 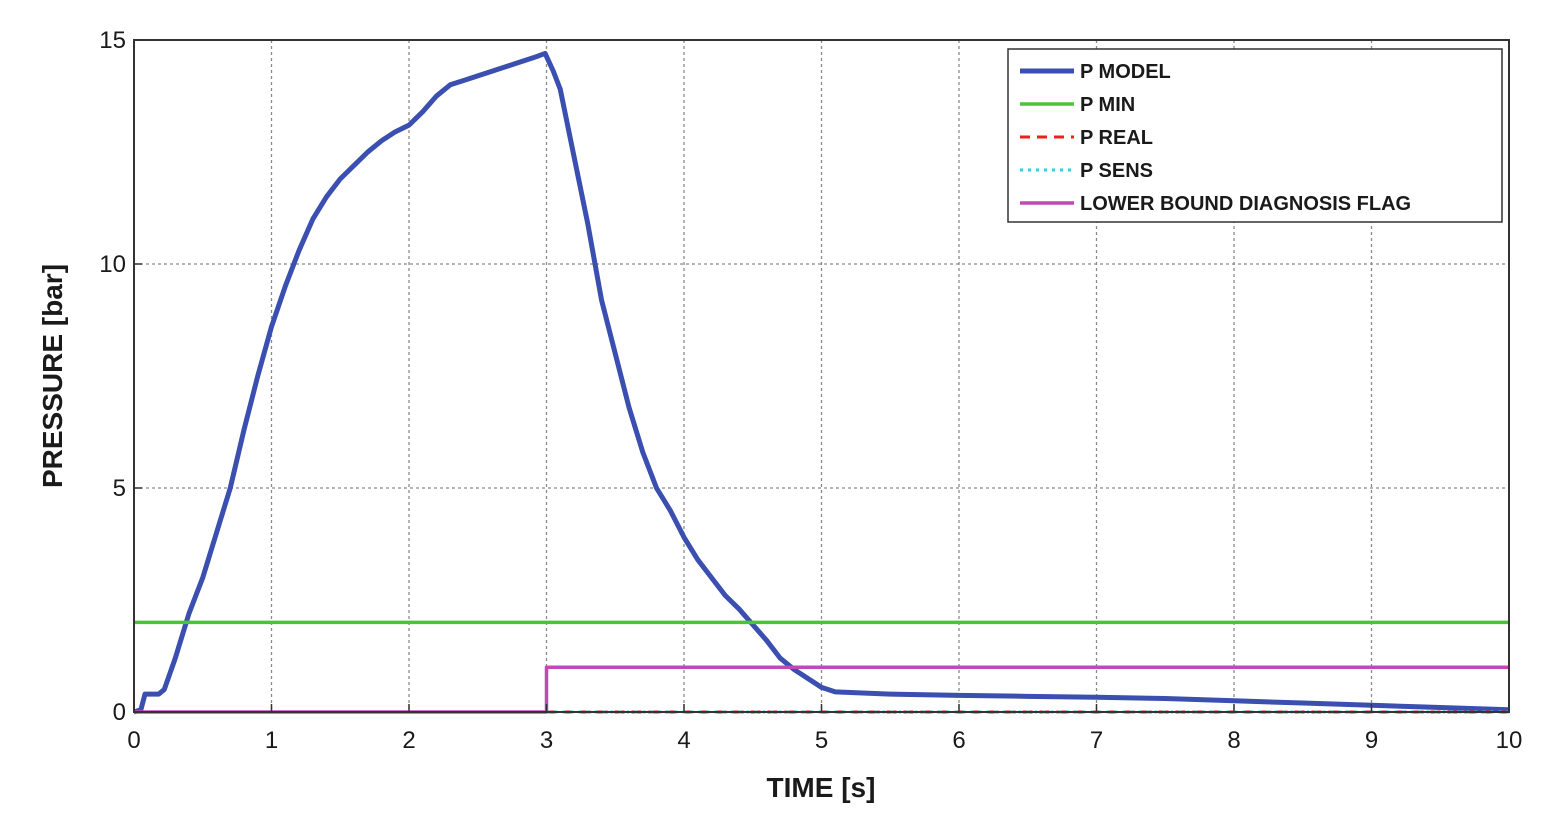 I want to click on y-tick-label: 15, so click(x=112, y=40).